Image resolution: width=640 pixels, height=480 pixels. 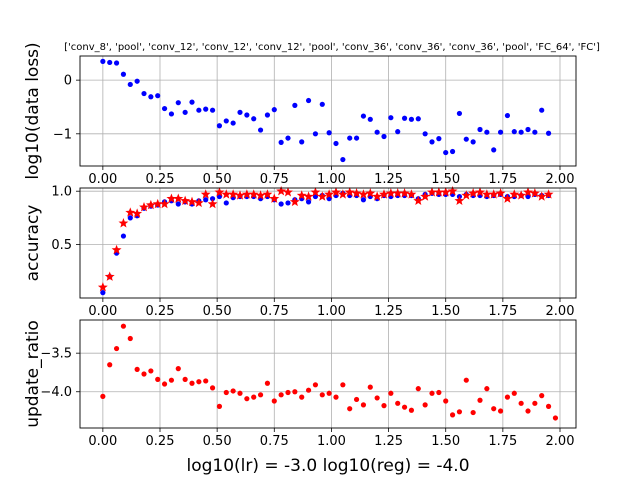 I want to click on accuracy-data-point, so click(x=103, y=293).